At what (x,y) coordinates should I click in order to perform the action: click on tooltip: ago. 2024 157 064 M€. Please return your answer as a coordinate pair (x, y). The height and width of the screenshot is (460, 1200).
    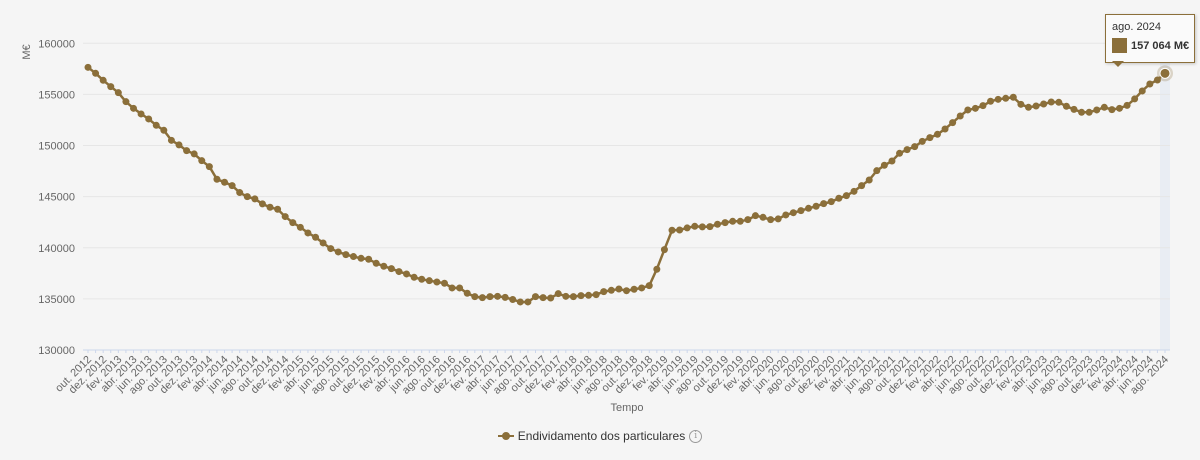
    Looking at the image, I should click on (1150, 38).